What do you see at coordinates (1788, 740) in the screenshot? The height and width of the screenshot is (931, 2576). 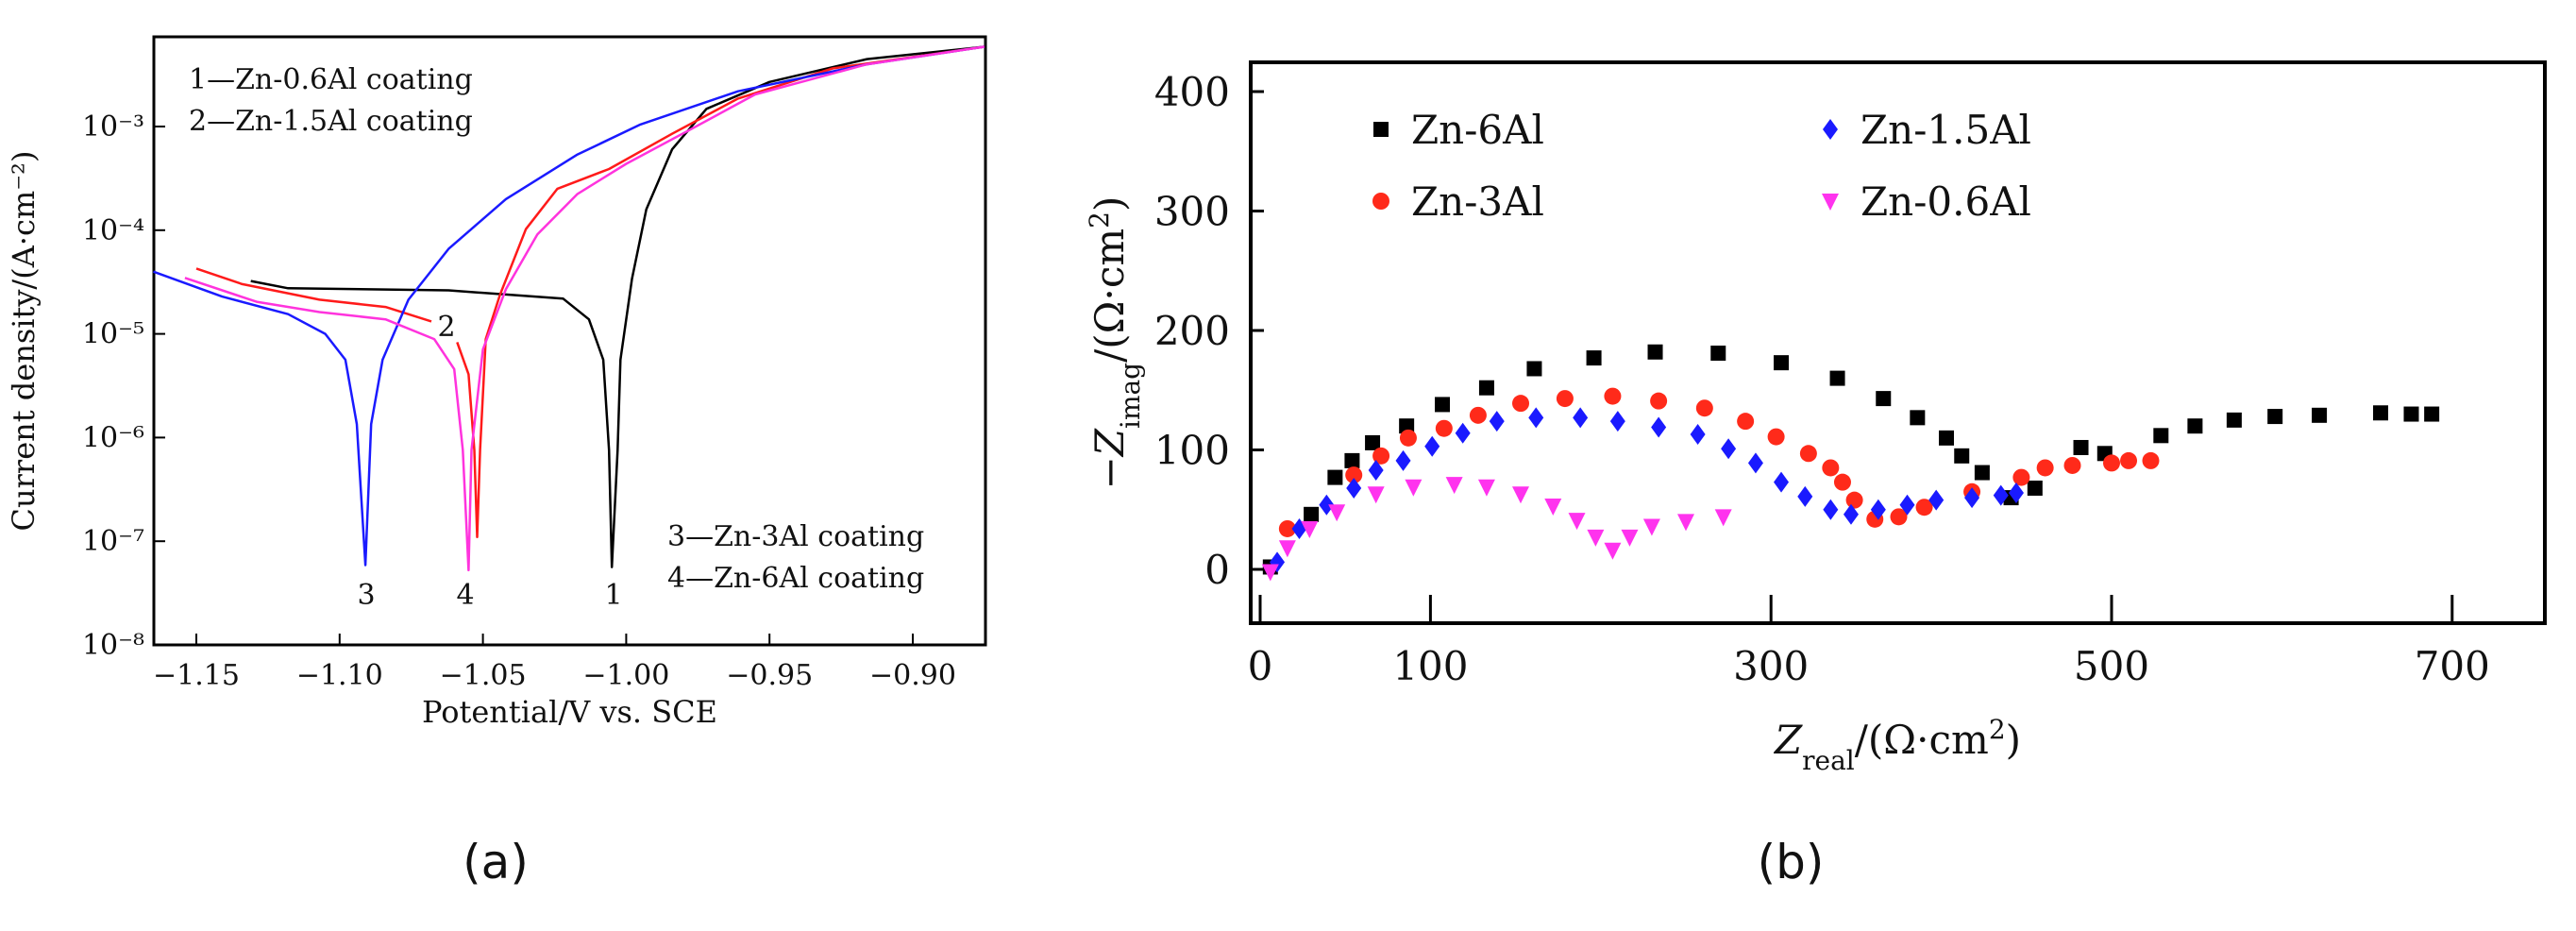 I see `axis-title-part-main: Z` at bounding box center [1788, 740].